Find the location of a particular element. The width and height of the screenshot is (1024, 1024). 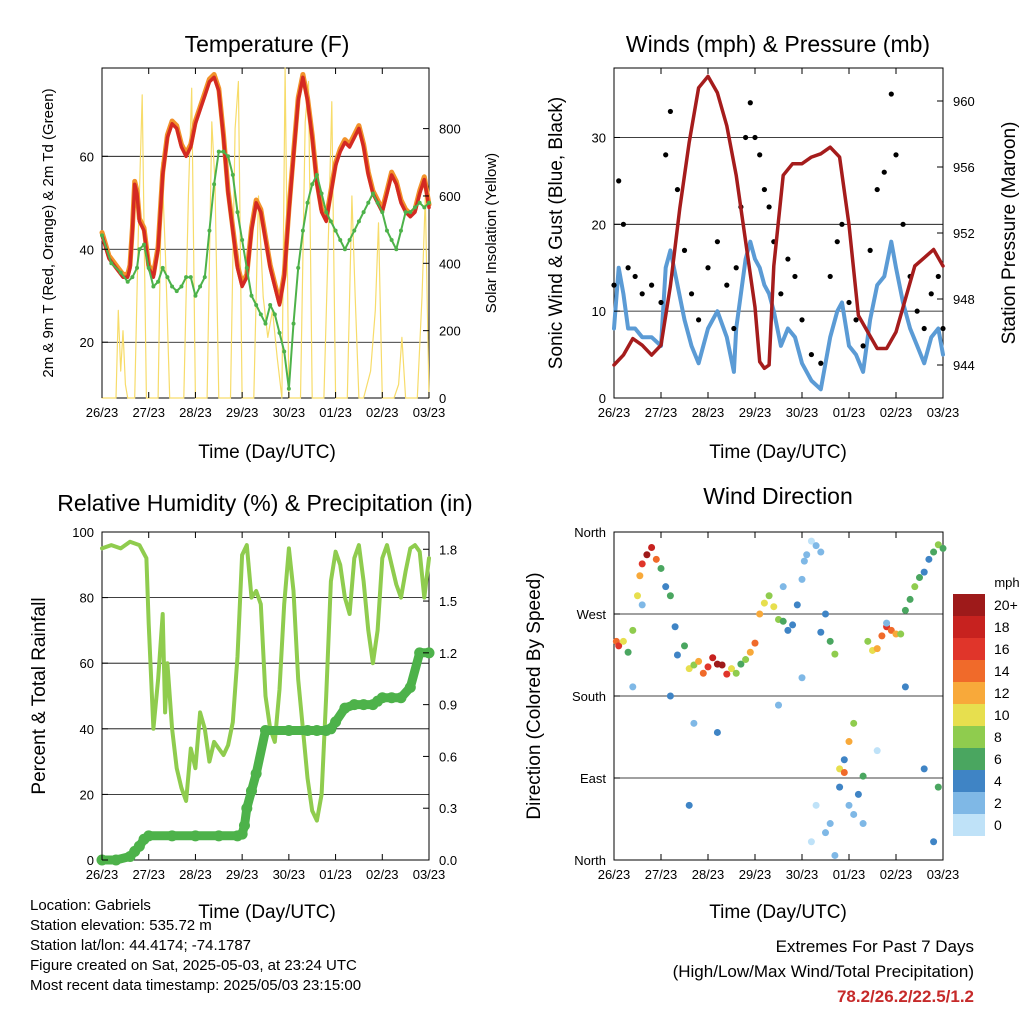

direction-ytick-label: West is located at coordinates (592, 614).